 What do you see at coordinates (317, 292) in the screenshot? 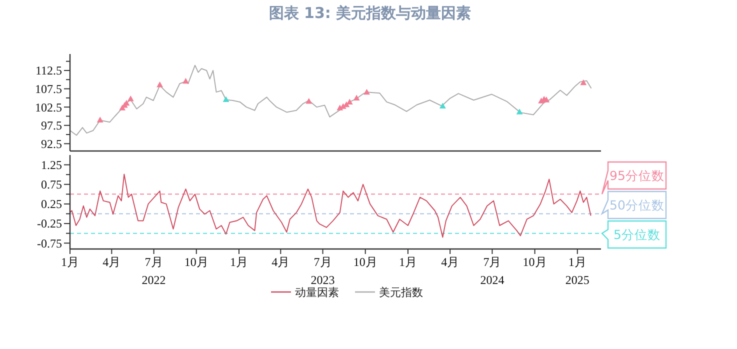
I see `legend-label: 动量因素` at bounding box center [317, 292].